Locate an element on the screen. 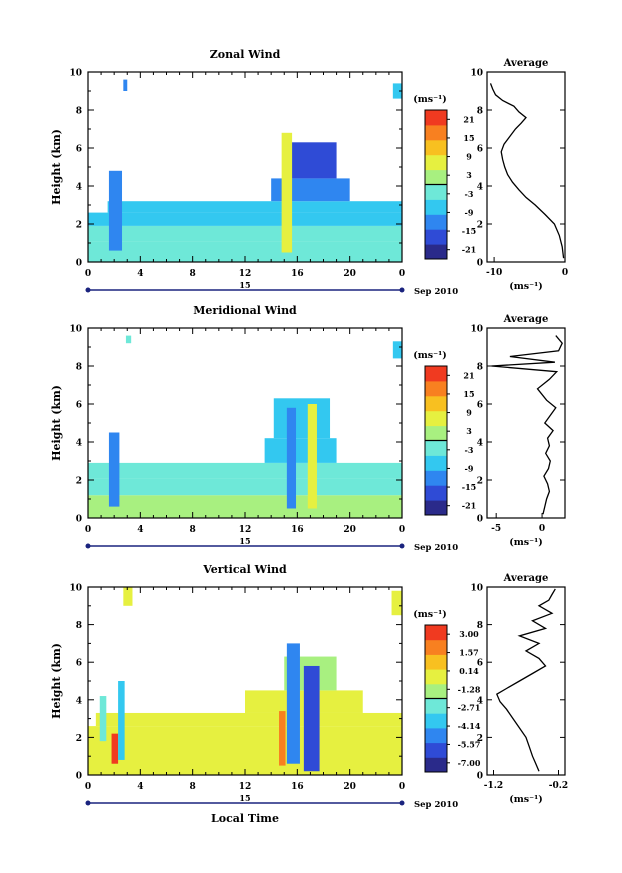 Image resolution: width=622 pixels, height=873 pixels. y-tick-label: 10 is located at coordinates (75, 589).